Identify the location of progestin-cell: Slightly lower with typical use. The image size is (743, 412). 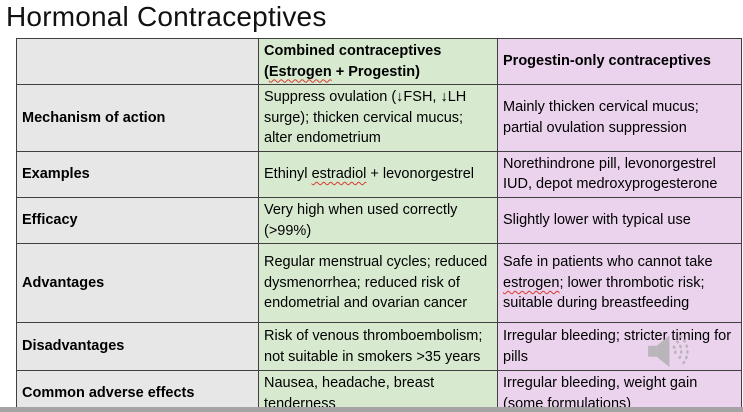
(619, 221).